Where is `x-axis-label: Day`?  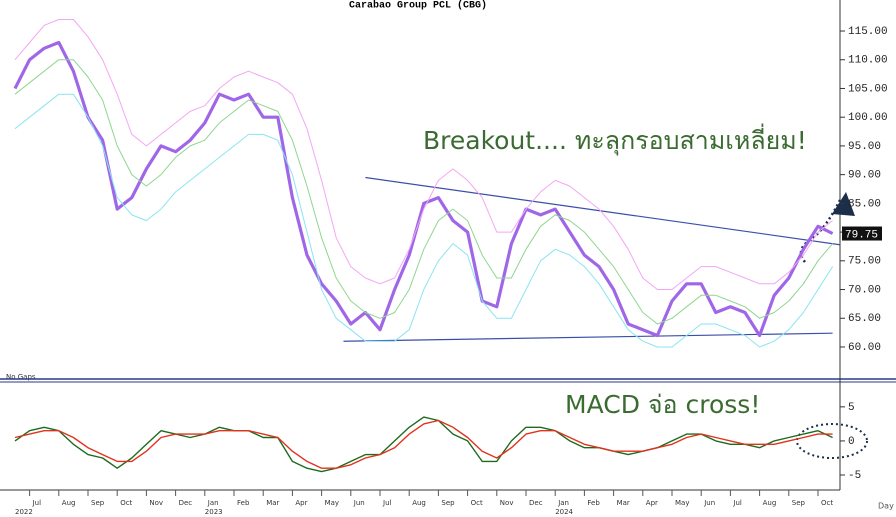 x-axis-label: Day is located at coordinates (886, 506).